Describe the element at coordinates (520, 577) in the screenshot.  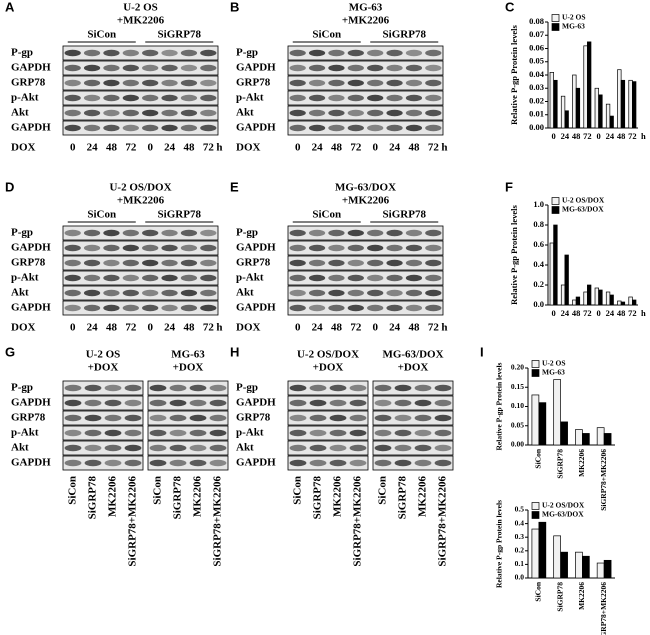
I see `y-tick-label: 0.0` at that location.